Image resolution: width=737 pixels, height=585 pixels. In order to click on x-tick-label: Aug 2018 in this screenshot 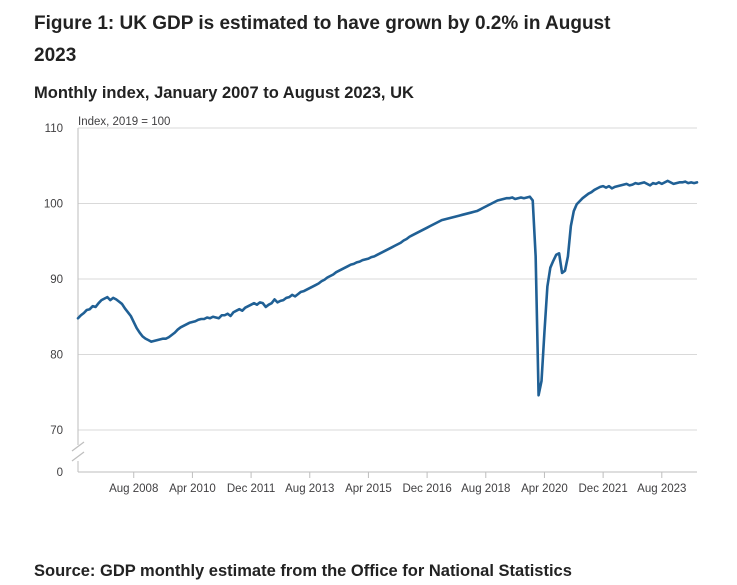, I will do `click(485, 489)`.